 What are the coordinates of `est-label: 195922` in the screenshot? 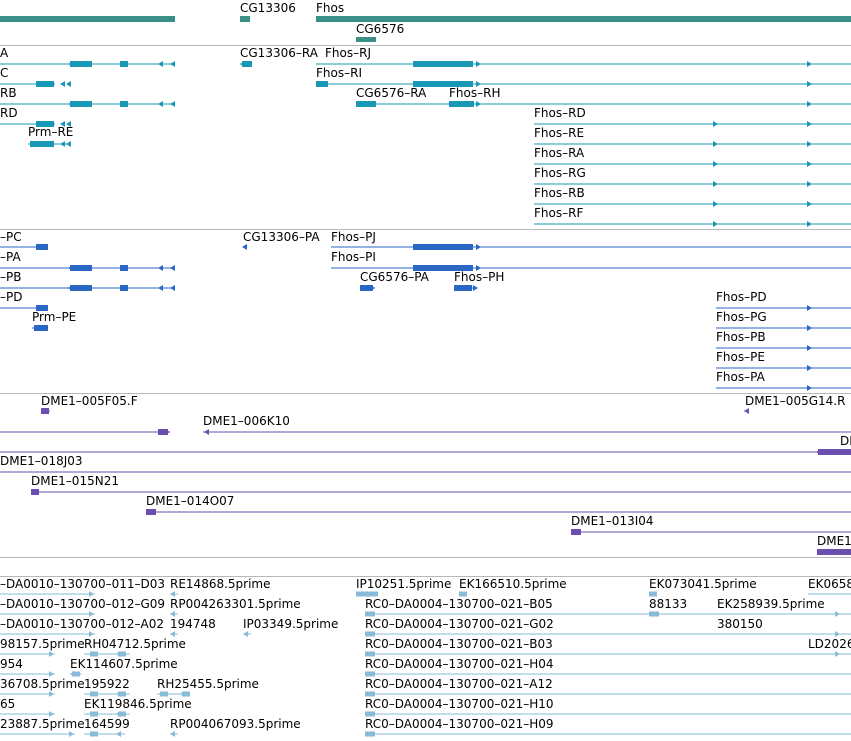 It's located at (107, 684).